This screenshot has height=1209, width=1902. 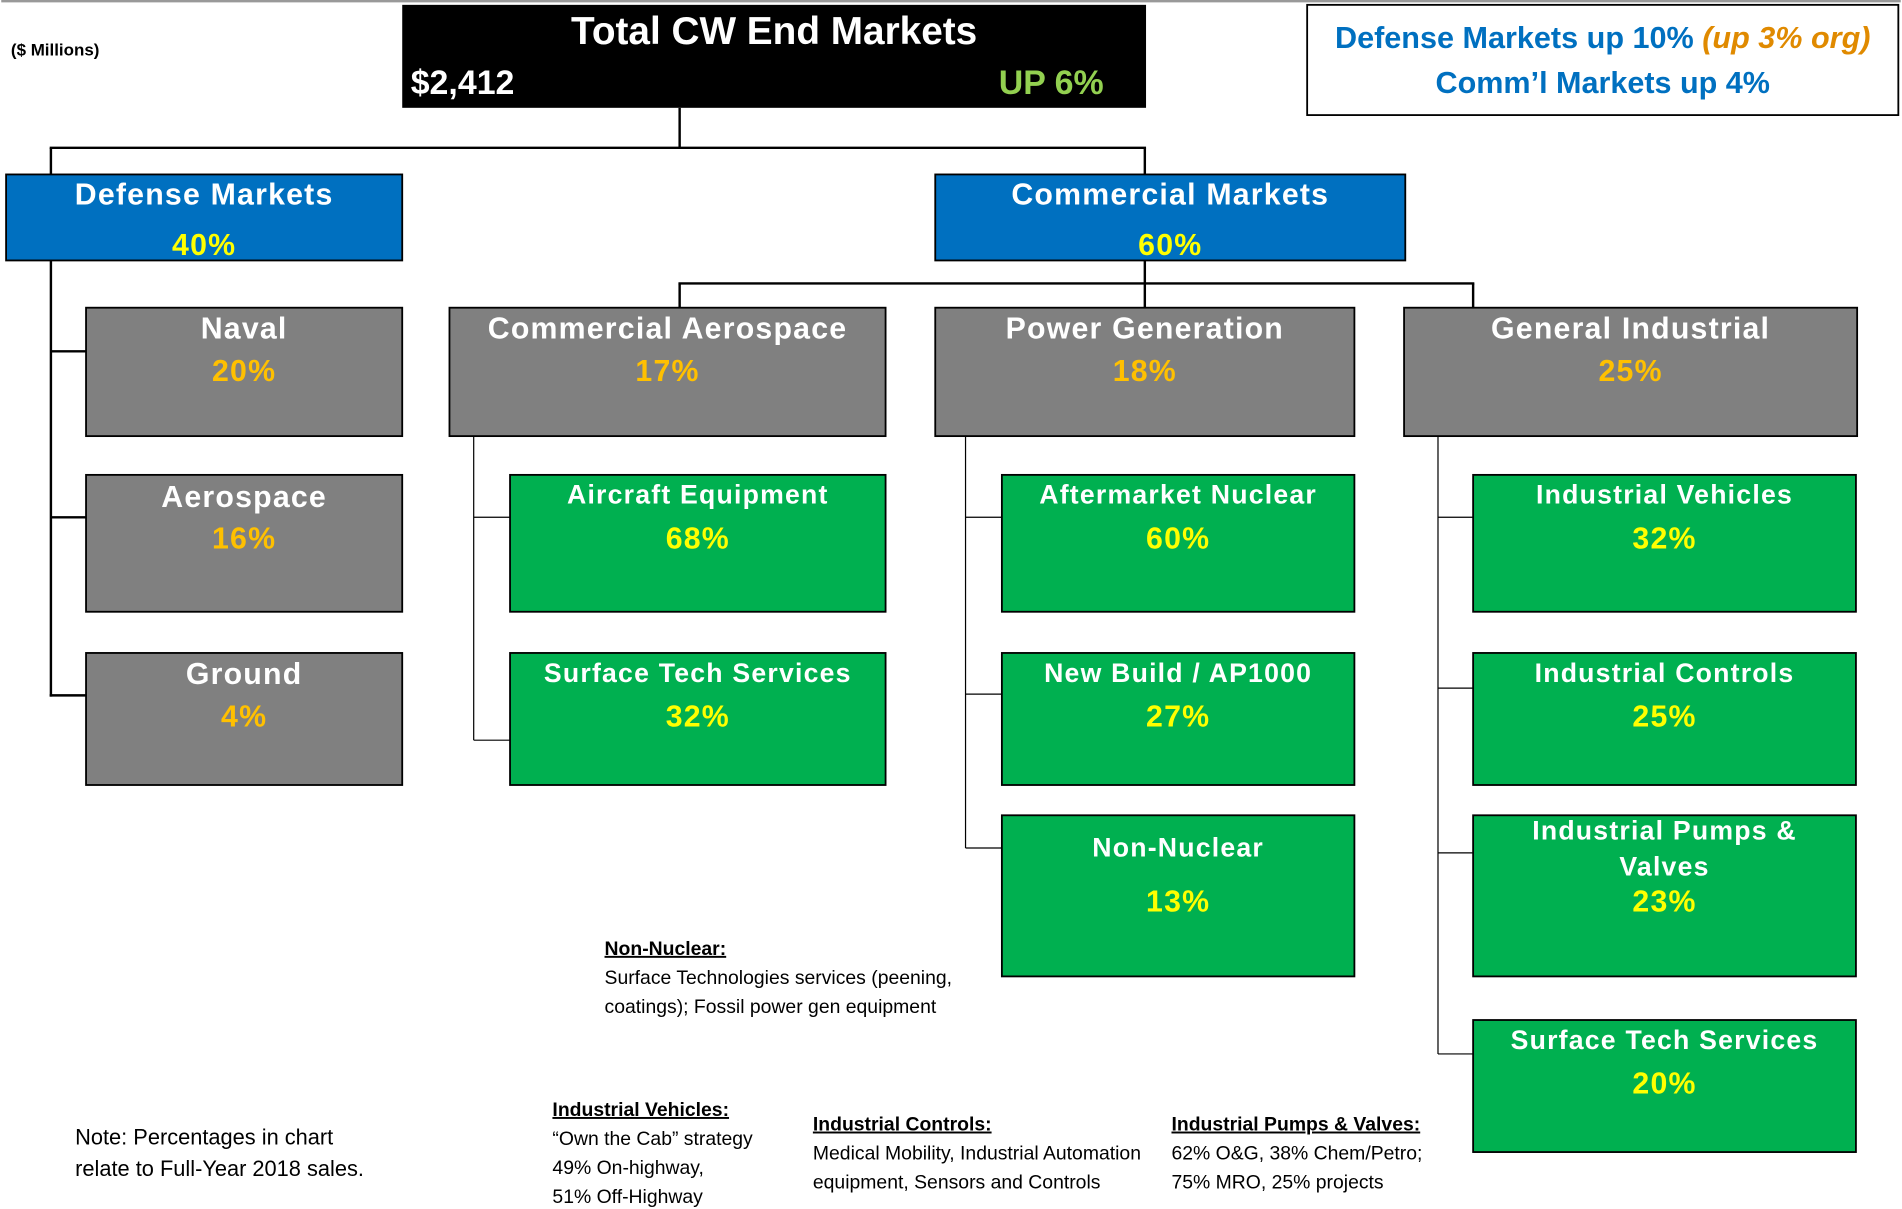 I want to click on node-label: Industrial Vehicles, so click(x=1664, y=495).